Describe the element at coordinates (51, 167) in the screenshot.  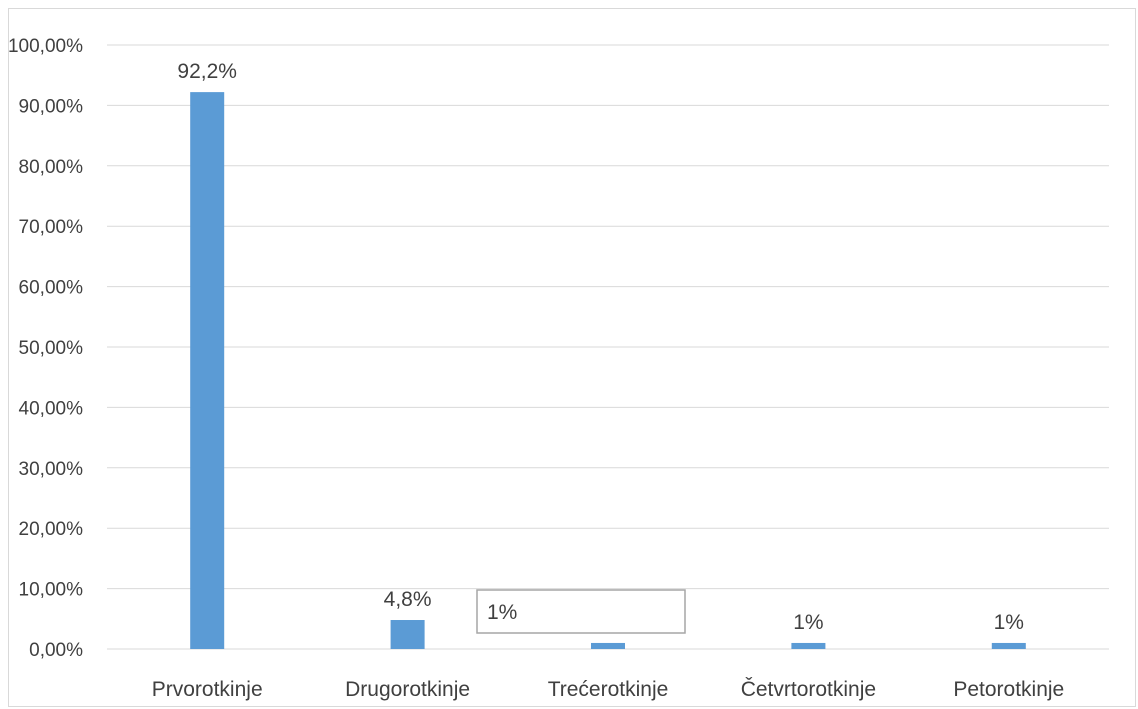
I see `y-tick-label: 80,00%` at that location.